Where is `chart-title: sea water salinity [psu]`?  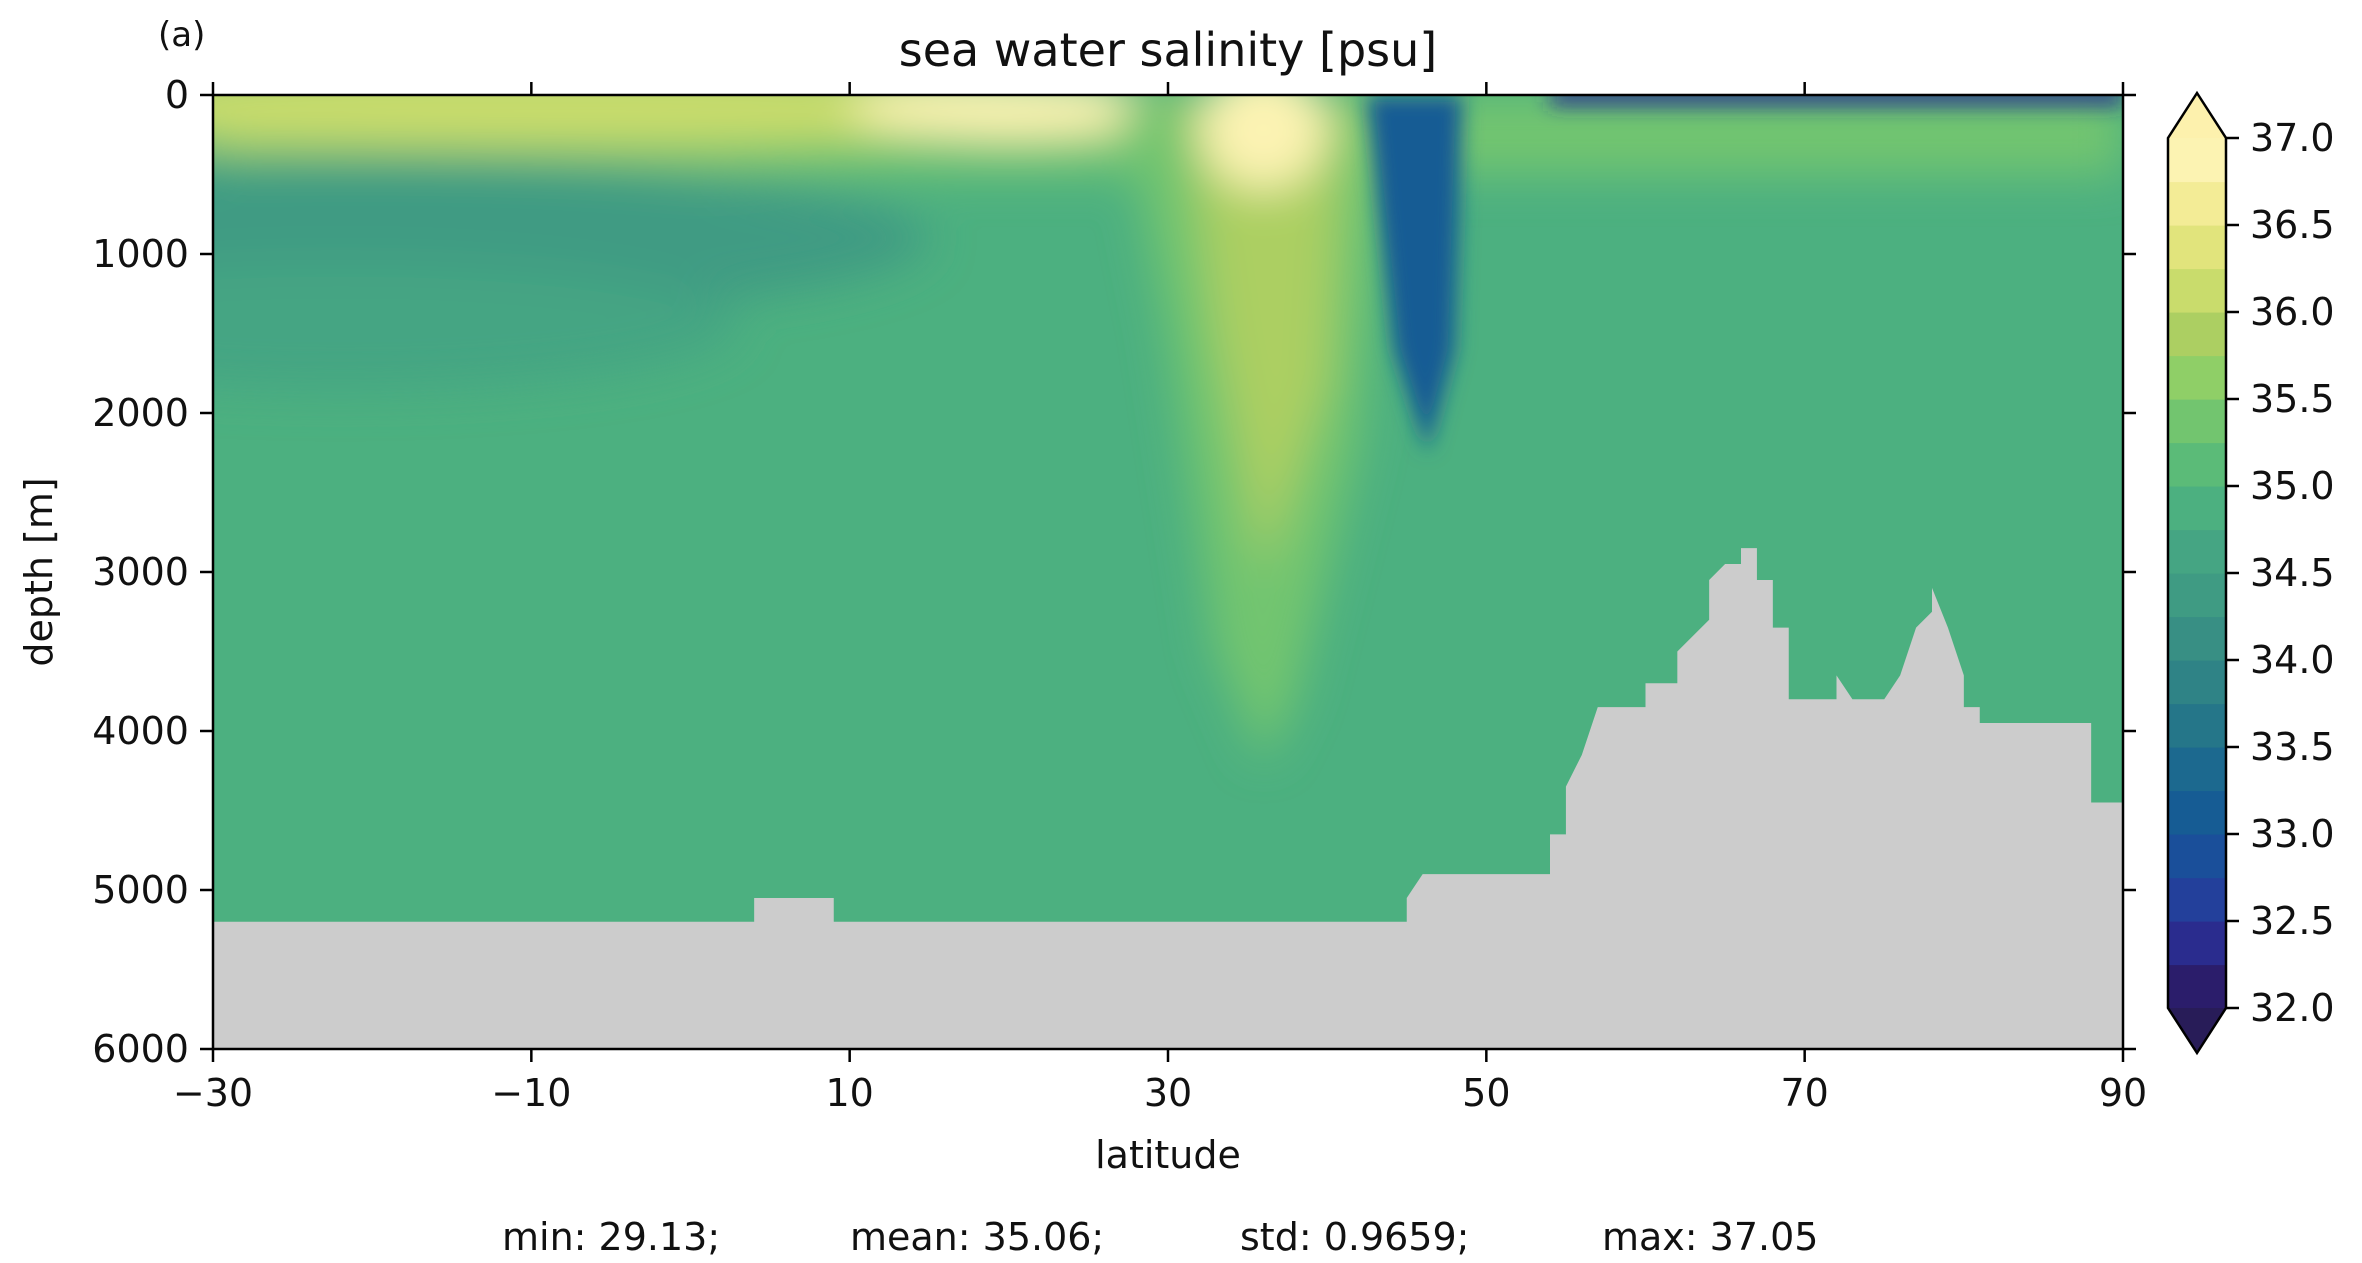
chart-title: sea water salinity [psu] is located at coordinates (1168, 50).